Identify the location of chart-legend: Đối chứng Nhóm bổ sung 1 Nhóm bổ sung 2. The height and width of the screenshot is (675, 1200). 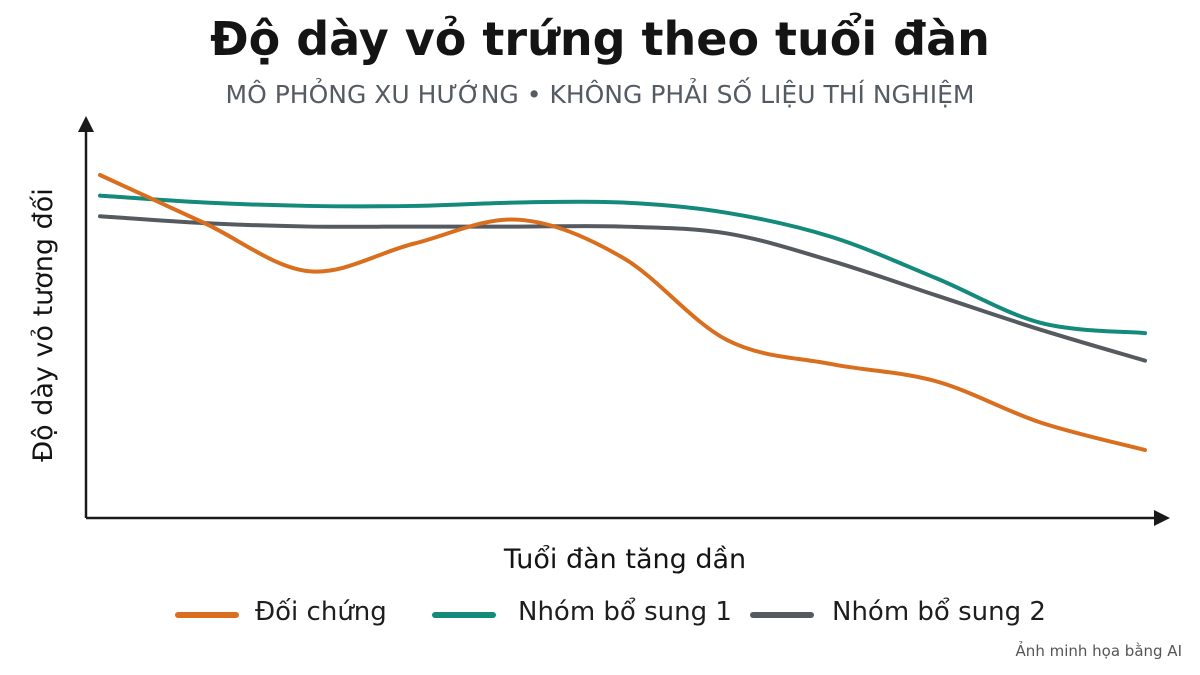
(600, 615).